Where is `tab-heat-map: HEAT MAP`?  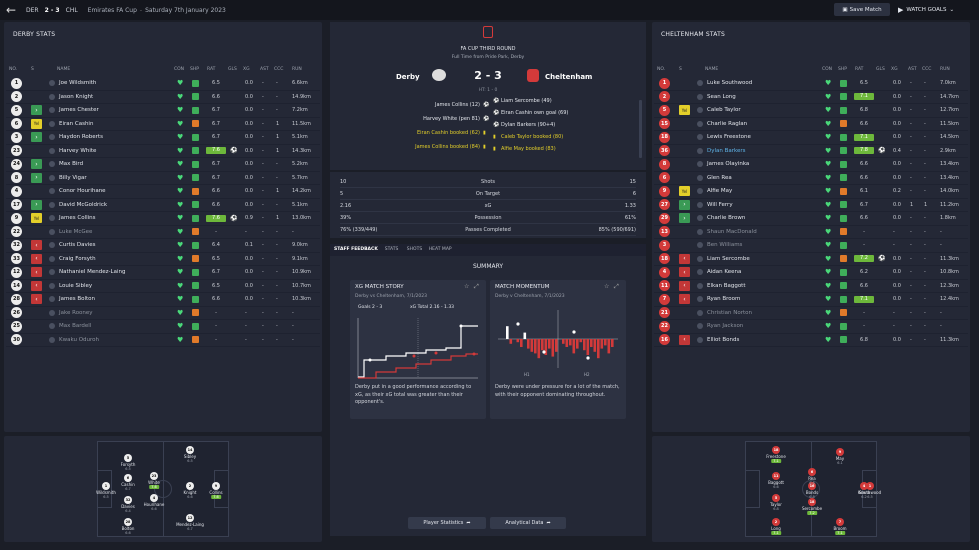 tab-heat-map: HEAT MAP is located at coordinates (440, 249).